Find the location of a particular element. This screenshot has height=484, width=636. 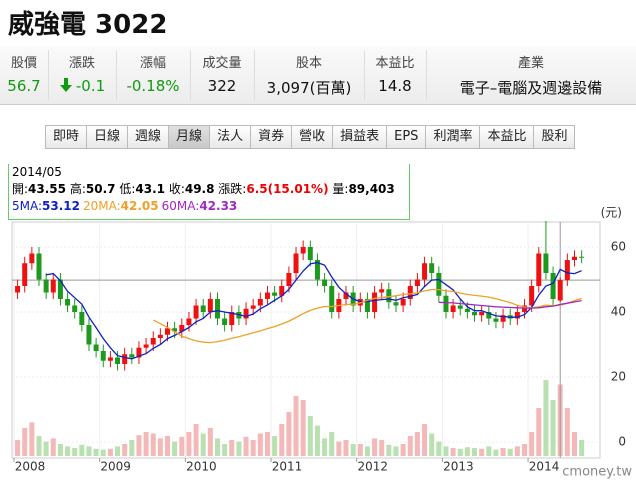

stat-number: 56.7 is located at coordinates (24, 86).